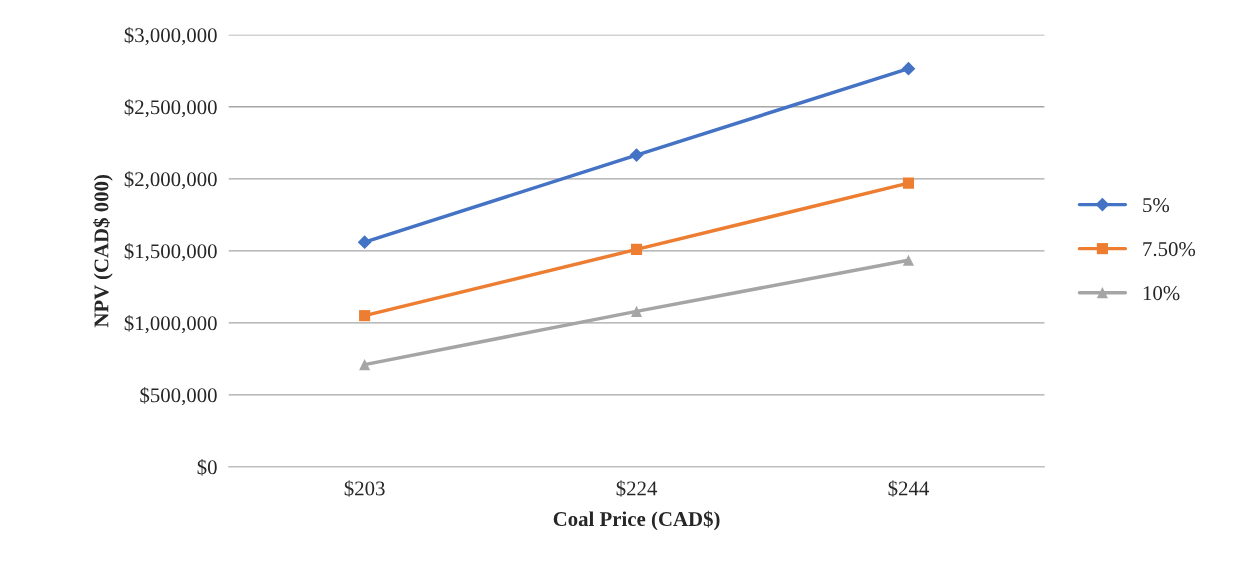 The height and width of the screenshot is (580, 1236). I want to click on y-tick-label: $1,000,000, so click(170, 324).